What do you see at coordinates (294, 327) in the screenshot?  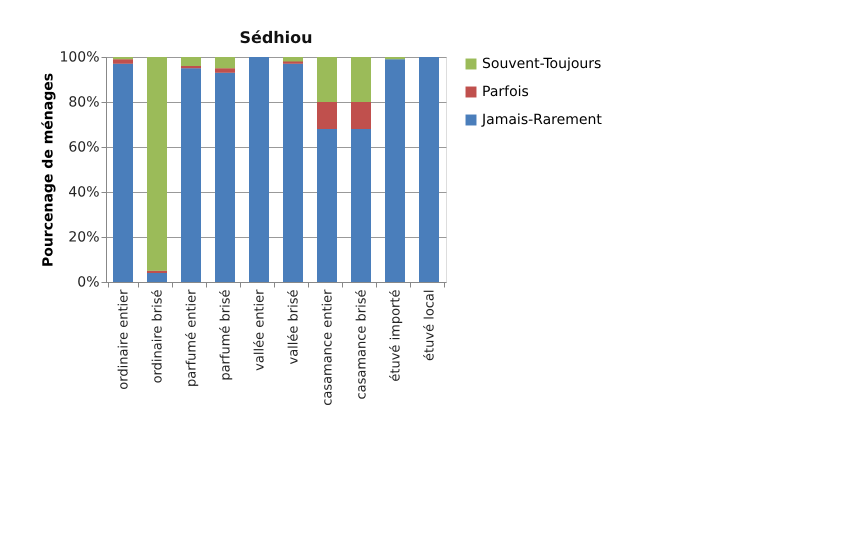 I see `x-tick-label: vallée brisé` at bounding box center [294, 327].